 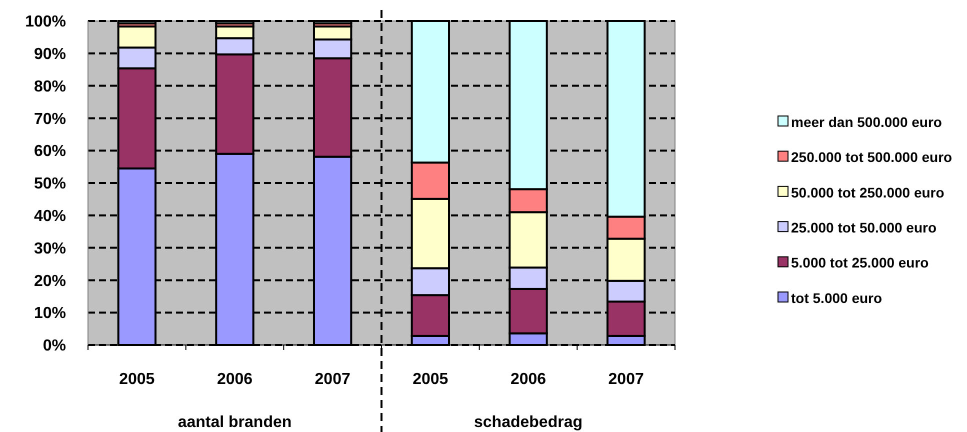 I want to click on legend-label: 5.000 tot 25.000 euro, so click(x=860, y=262).